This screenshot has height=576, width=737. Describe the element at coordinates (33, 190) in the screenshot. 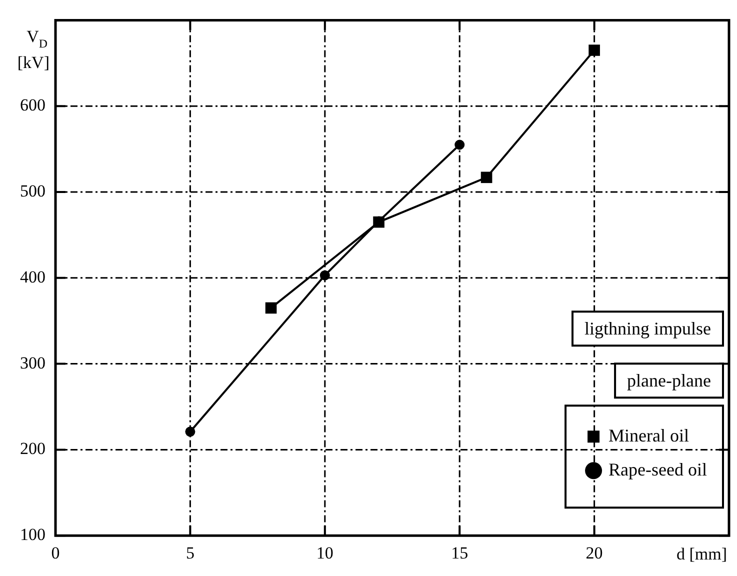

I see `y-tick-label: 500` at that location.